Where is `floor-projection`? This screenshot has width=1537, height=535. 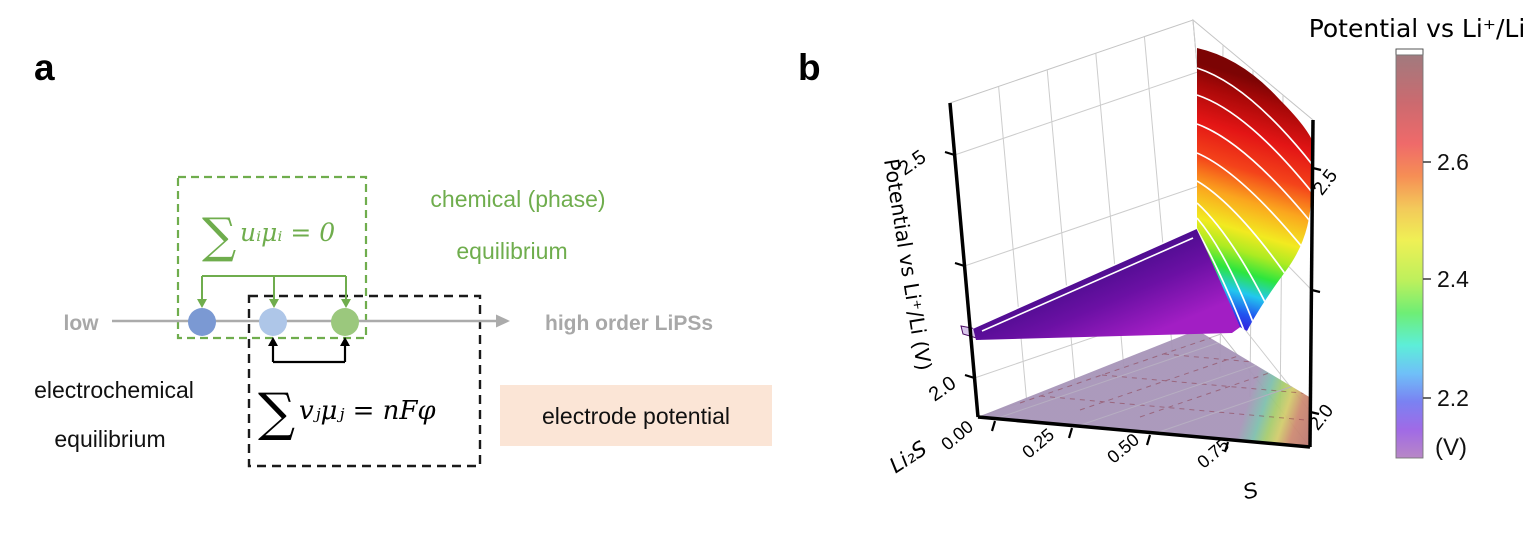
floor-projection is located at coordinates (1144, 388).